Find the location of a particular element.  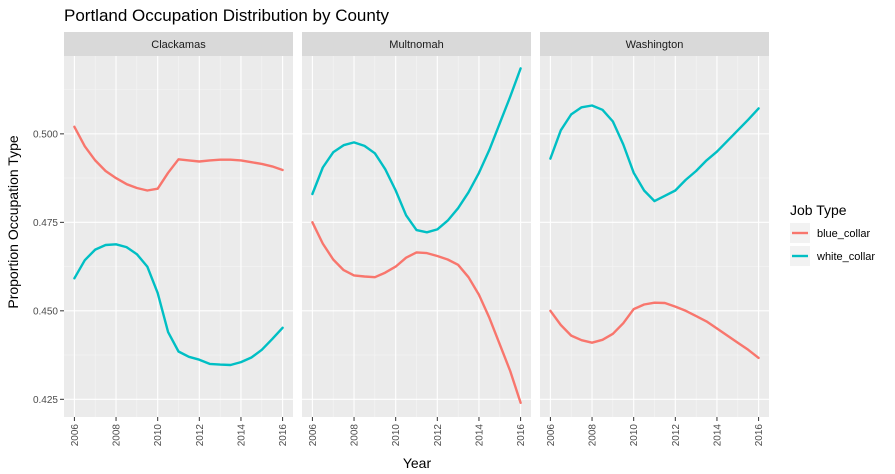

y-tick-label: 0.425 is located at coordinates (45, 400).